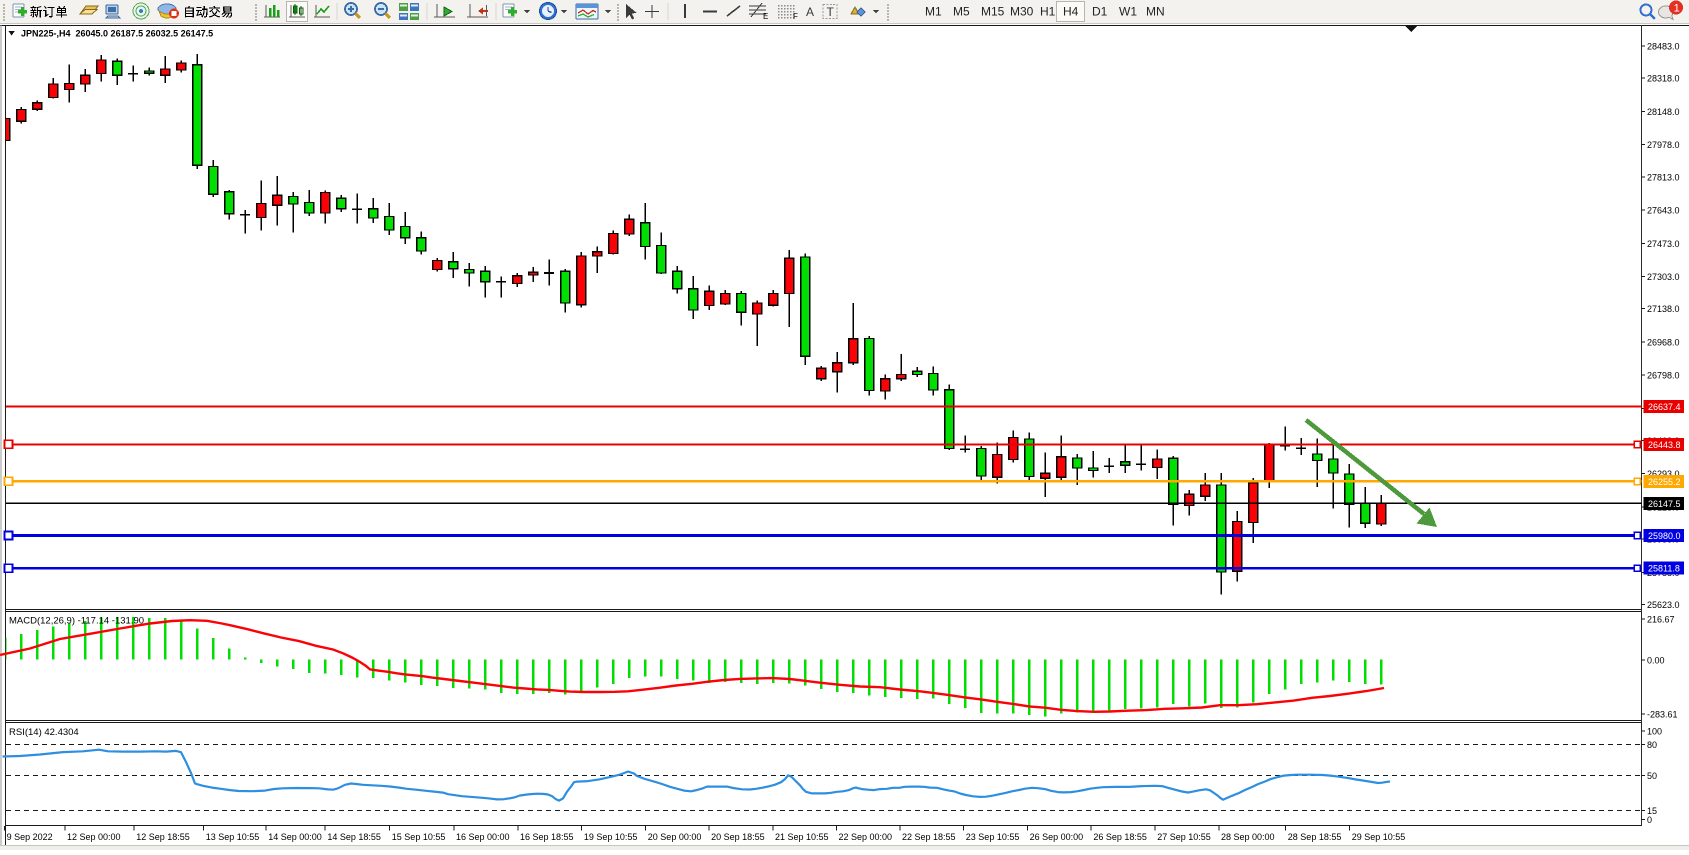 Image resolution: width=1689 pixels, height=855 pixels. Describe the element at coordinates (1652, 811) in the screenshot. I see `svg-text: 15` at that location.